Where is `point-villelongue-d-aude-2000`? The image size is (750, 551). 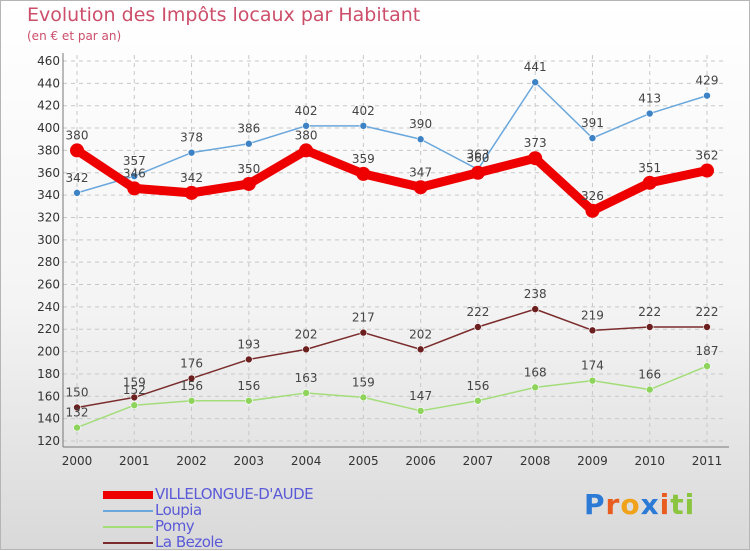 point-villelongue-d-aude-2000 is located at coordinates (77, 150).